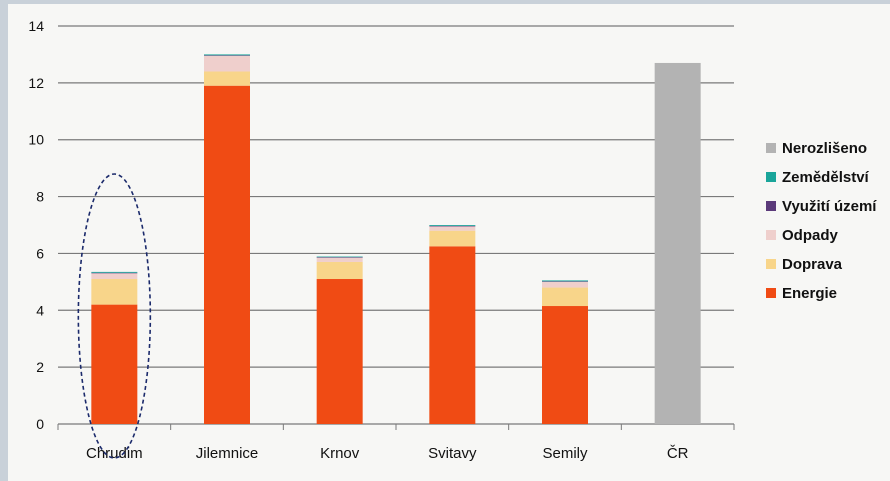  Describe the element at coordinates (340, 453) in the screenshot. I see `x-category-label: Krnov` at that location.